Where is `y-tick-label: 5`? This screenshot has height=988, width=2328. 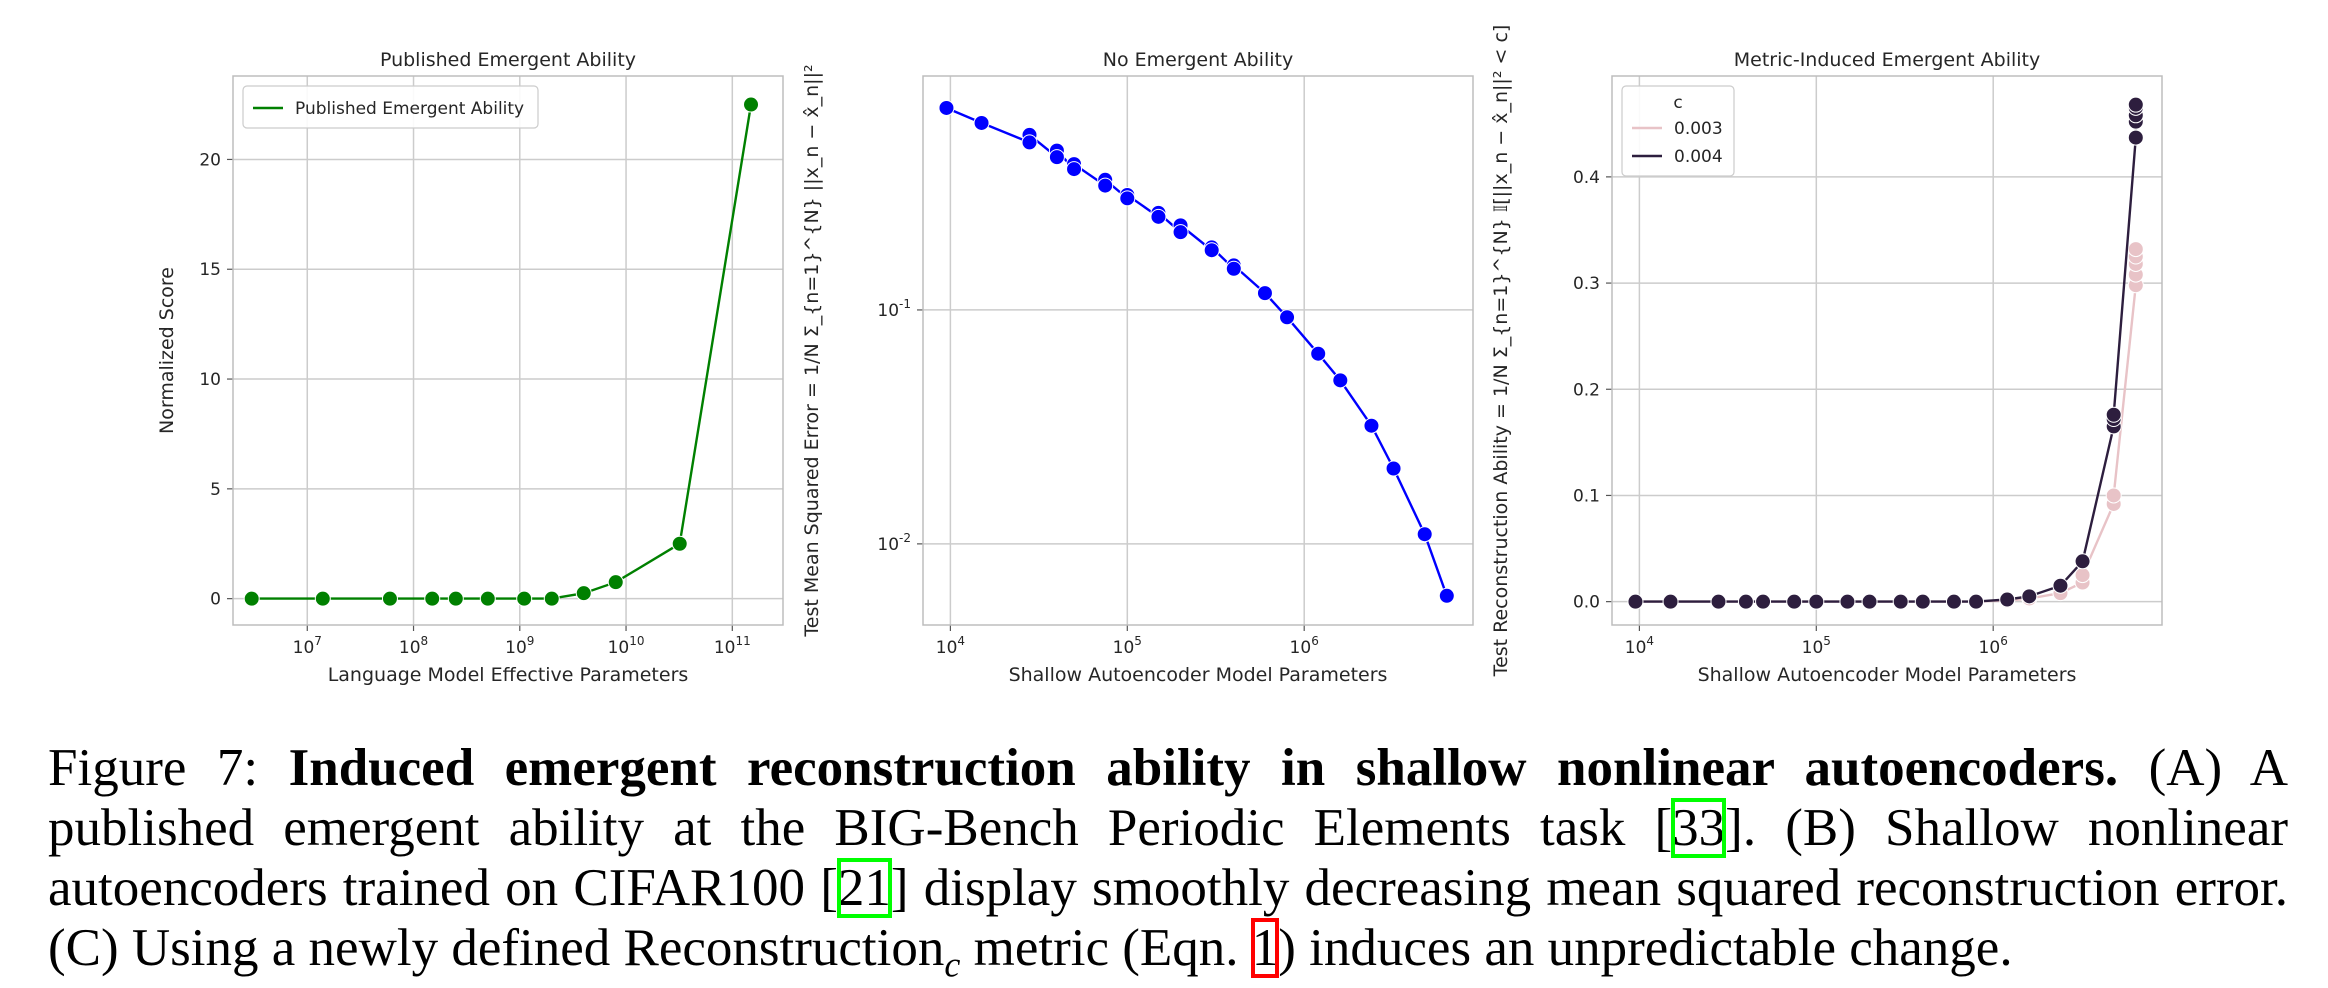
y-tick-label: 5 is located at coordinates (215, 490).